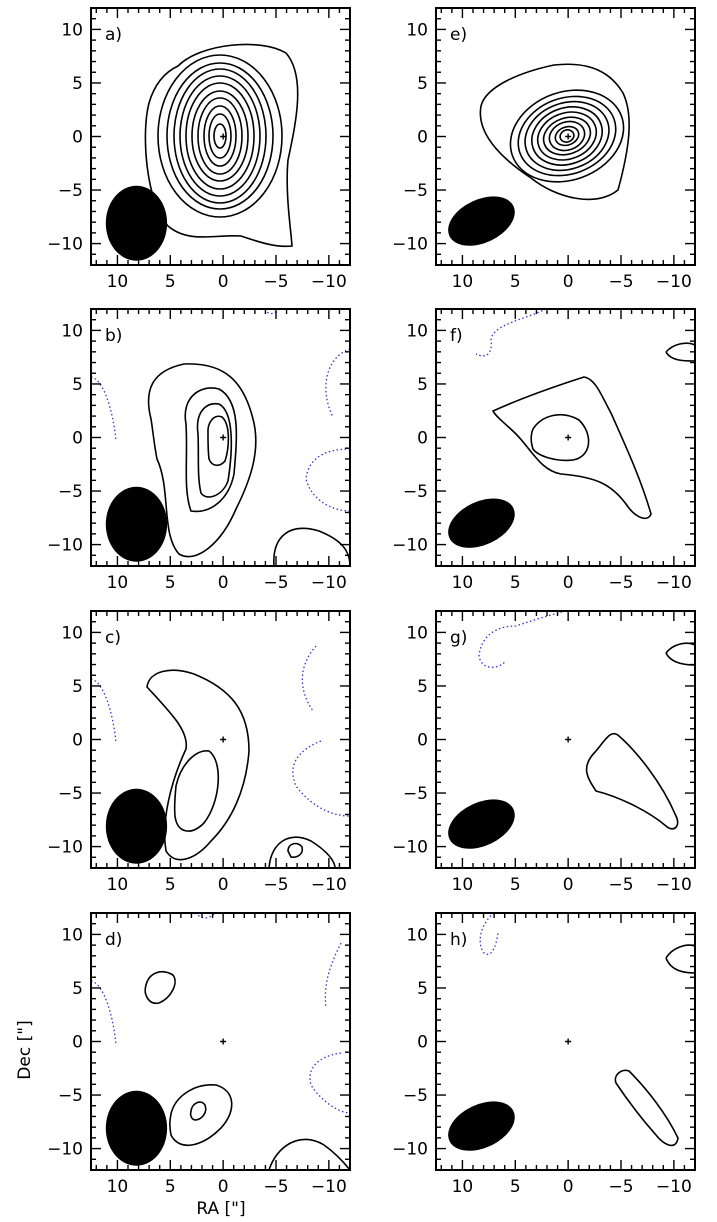  I want to click on y-axis-title: Dec ["], so click(25, 1049).